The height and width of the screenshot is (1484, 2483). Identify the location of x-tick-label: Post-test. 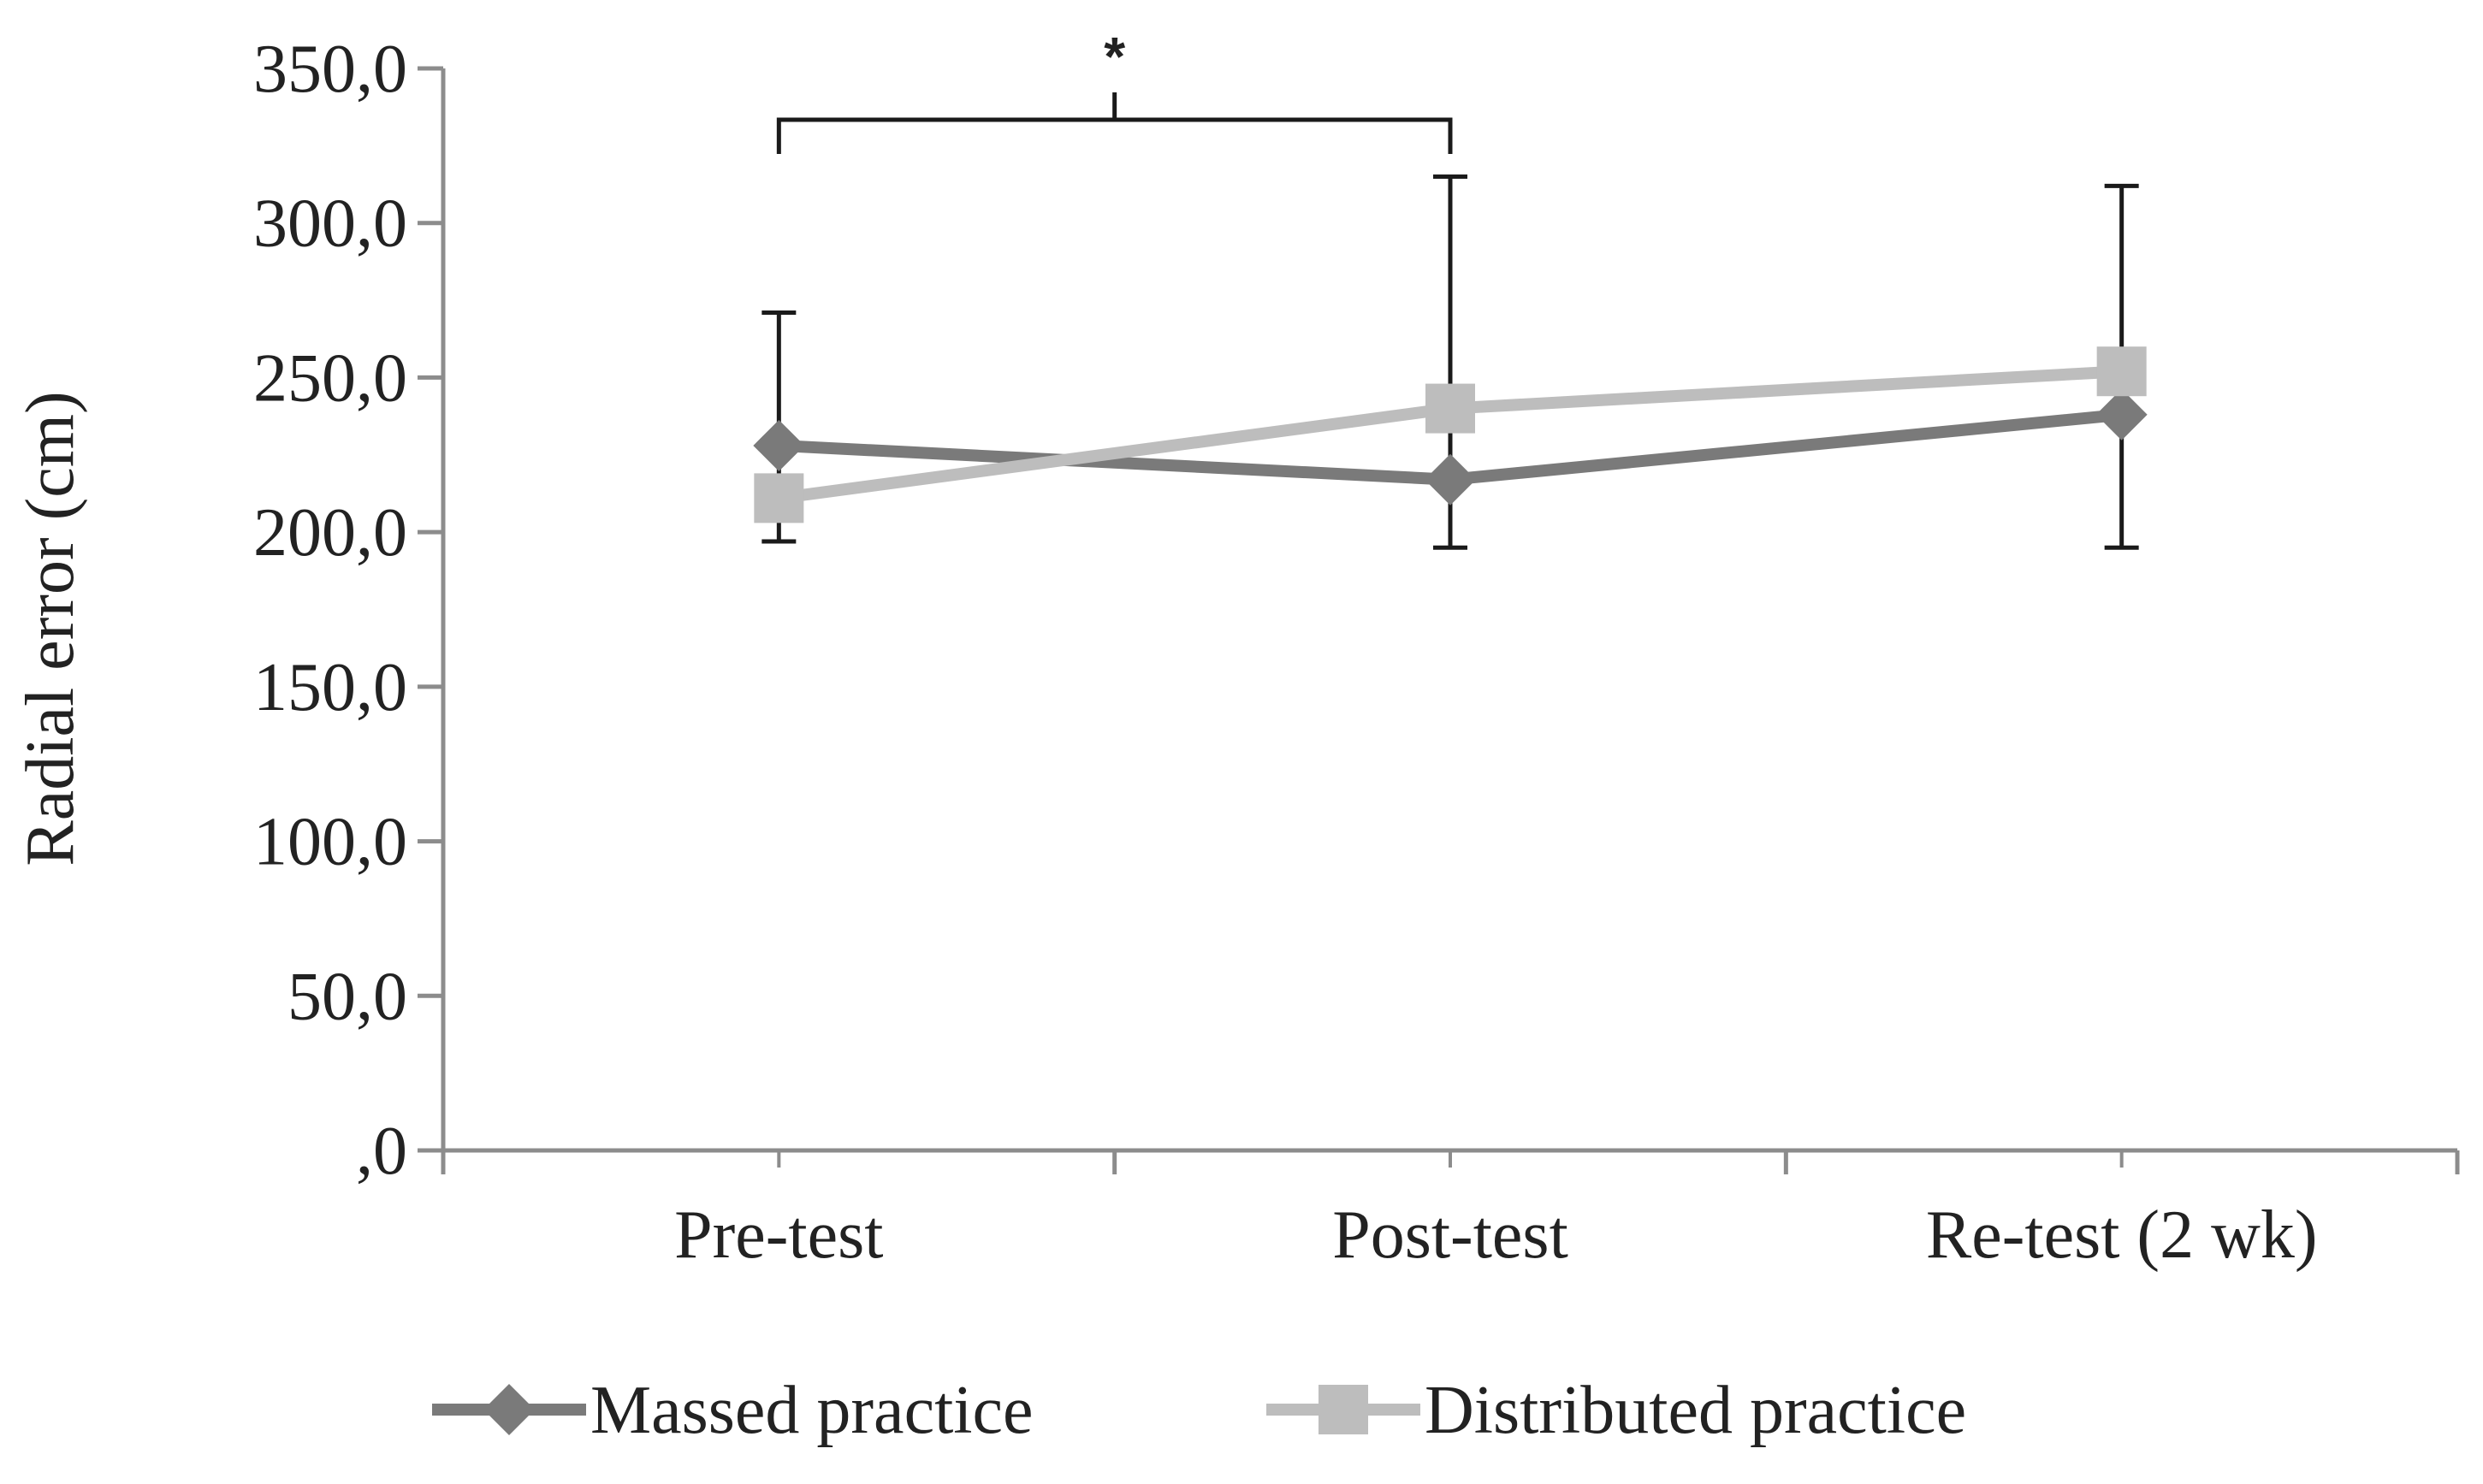
(1450, 1235).